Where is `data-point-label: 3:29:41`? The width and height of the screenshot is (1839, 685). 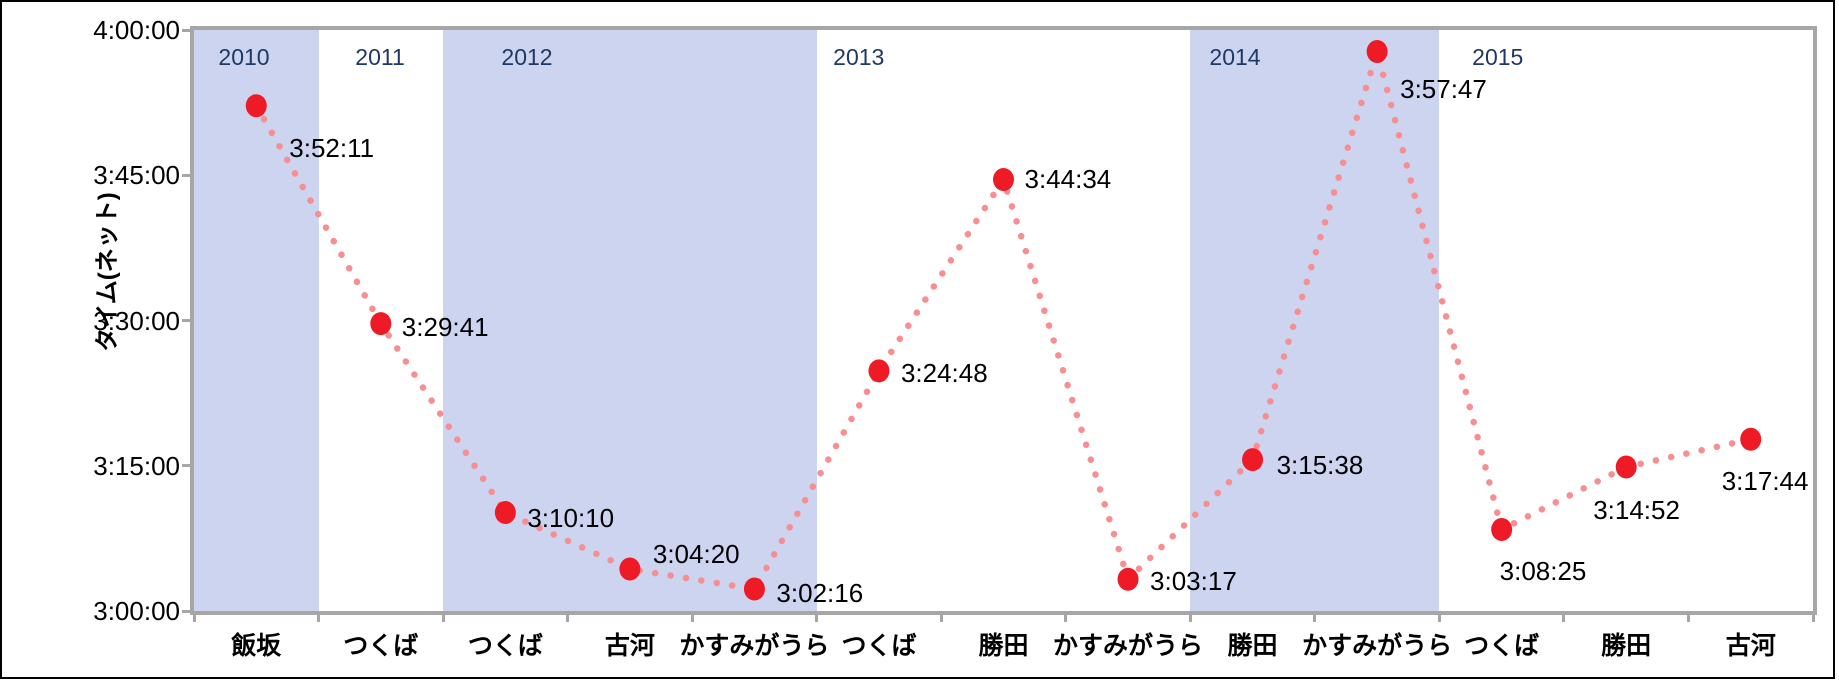 data-point-label: 3:29:41 is located at coordinates (445, 326).